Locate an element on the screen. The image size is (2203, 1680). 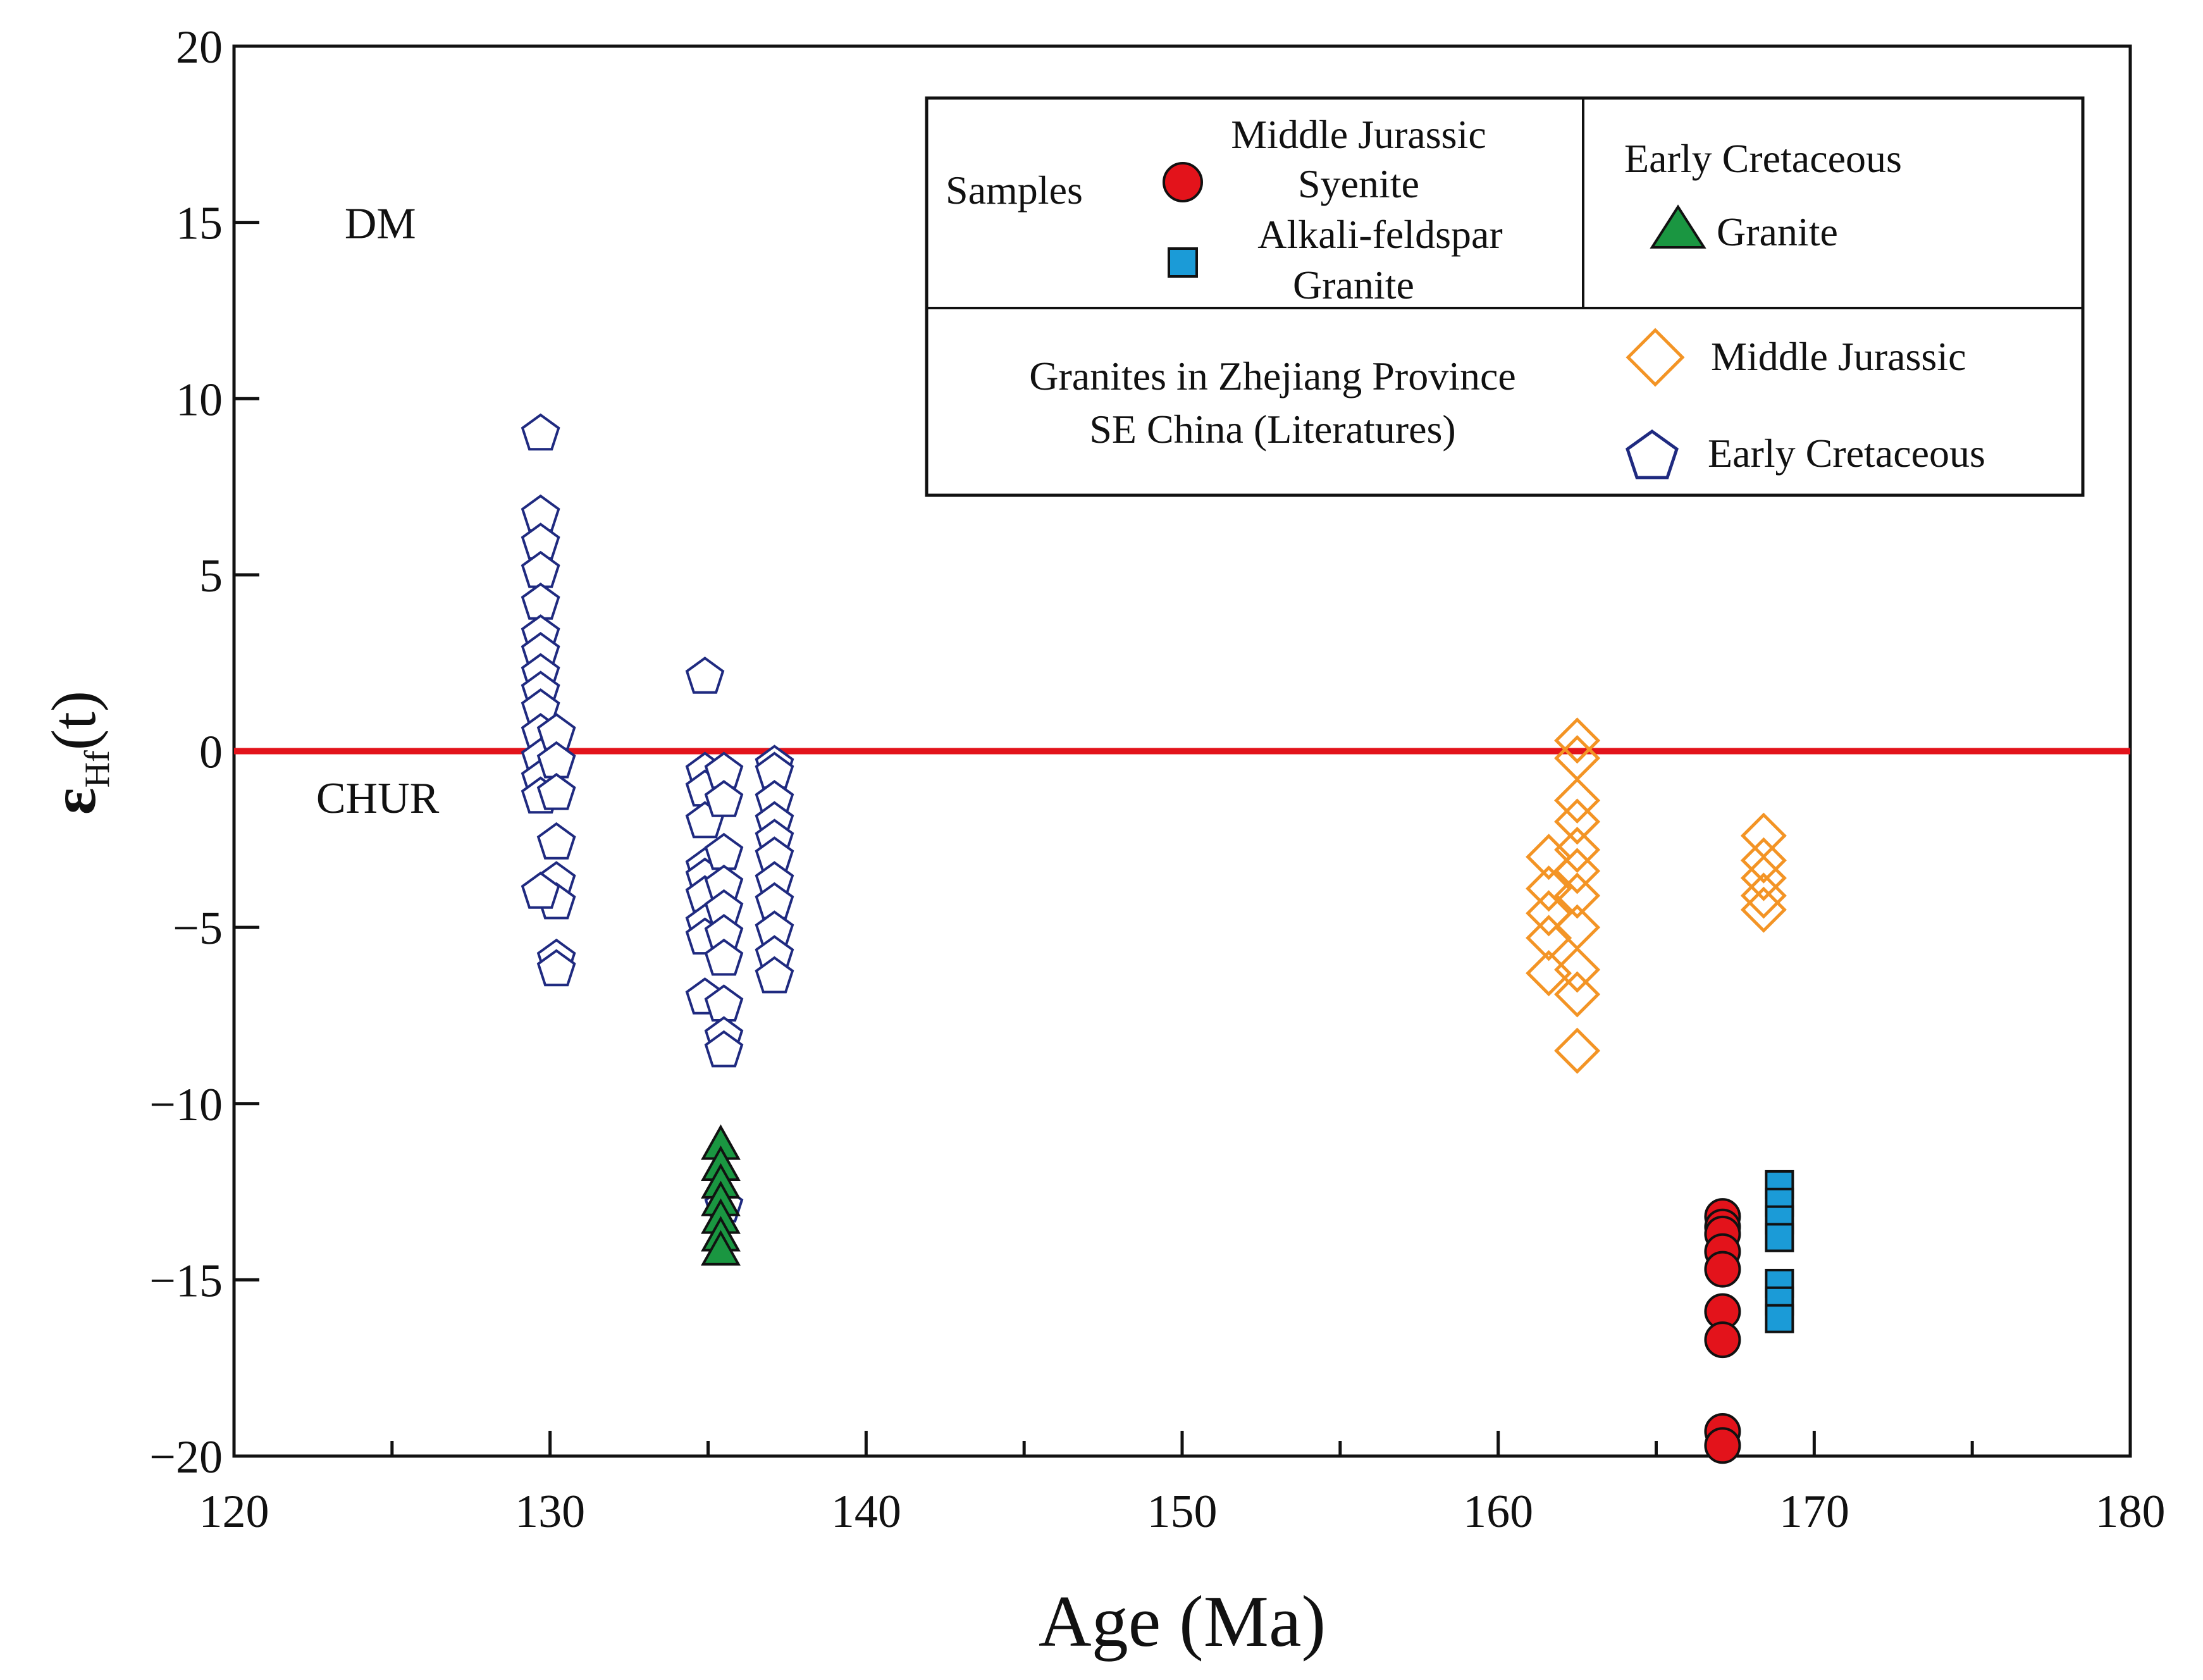
legend-afg-marker is located at coordinates (1183, 262).